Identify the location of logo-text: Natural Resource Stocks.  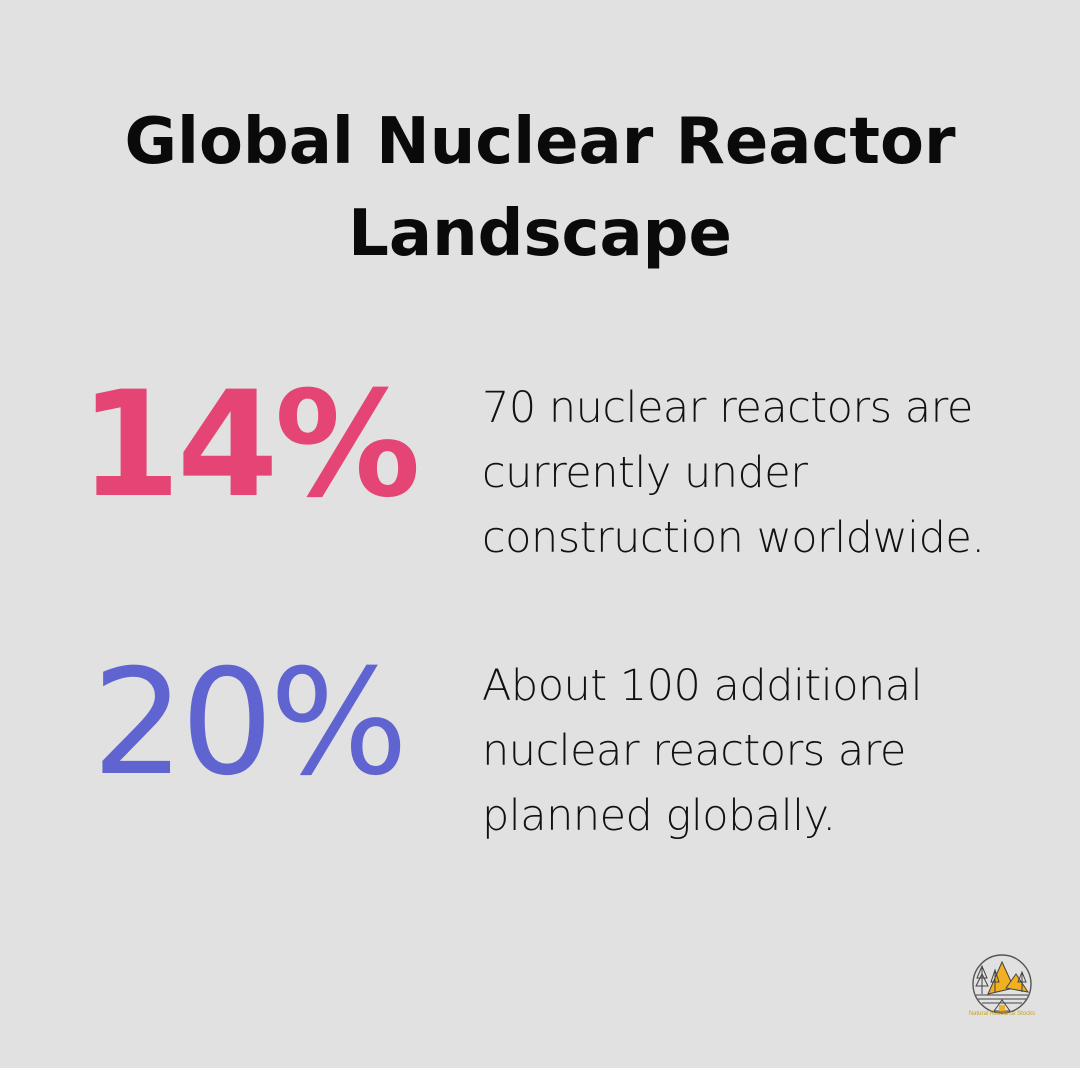
(1002, 1014).